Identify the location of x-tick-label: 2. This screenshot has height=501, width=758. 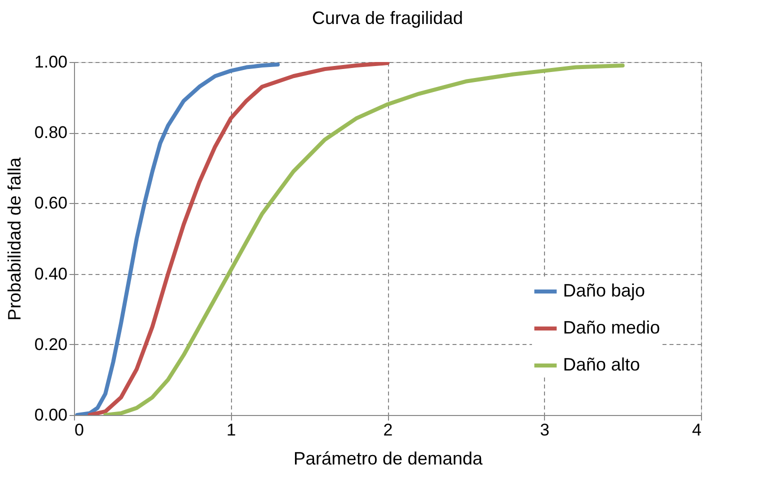
(388, 430).